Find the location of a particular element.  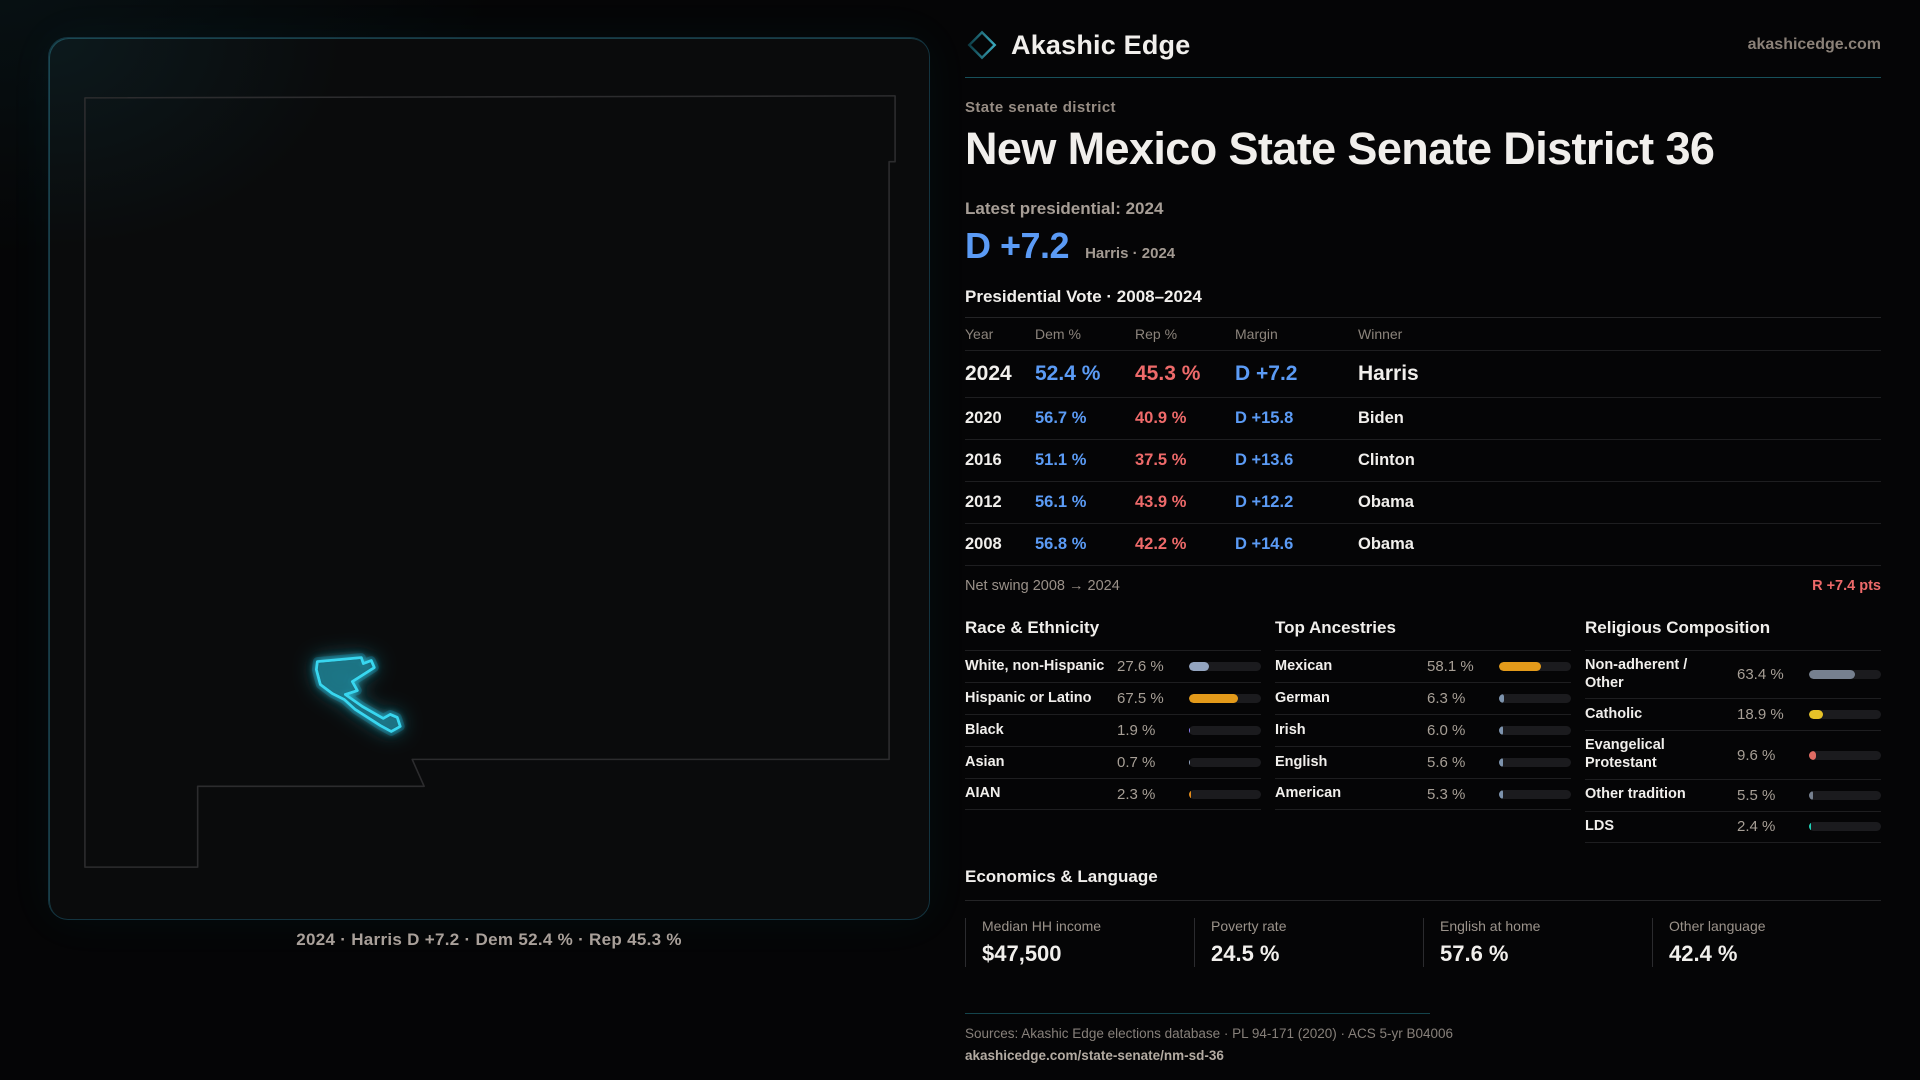

demo-value: 63.4 % is located at coordinates (1760, 675).